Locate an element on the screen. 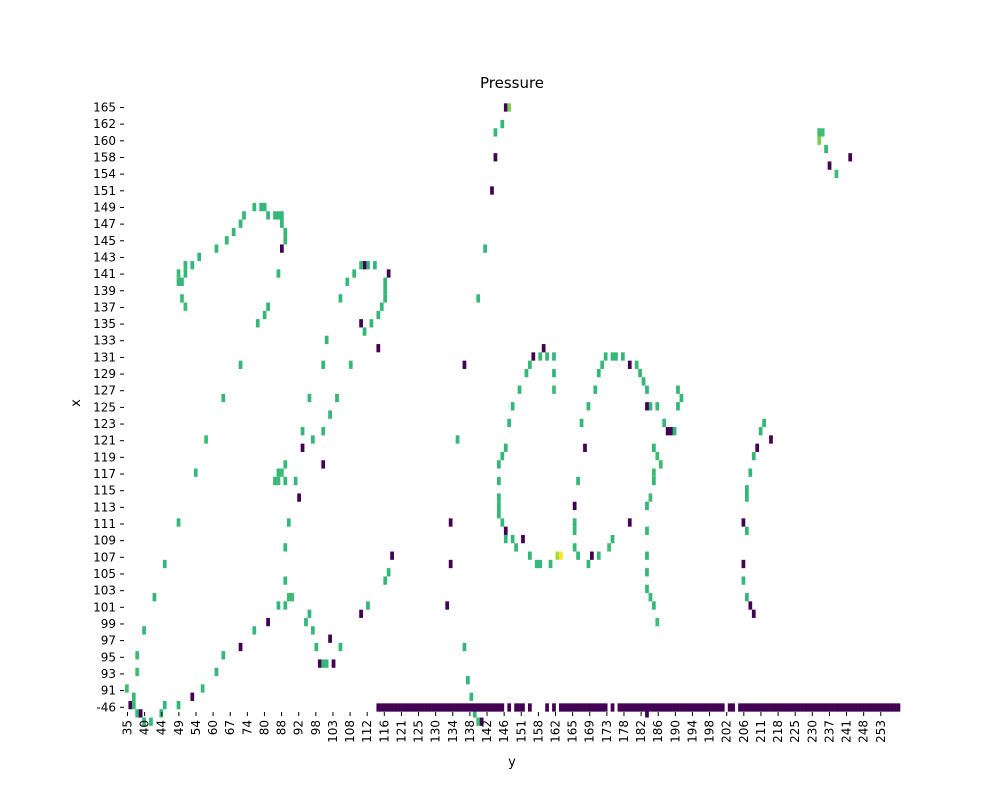 The width and height of the screenshot is (1000, 800). x-tick-label: 162 is located at coordinates (556, 731).